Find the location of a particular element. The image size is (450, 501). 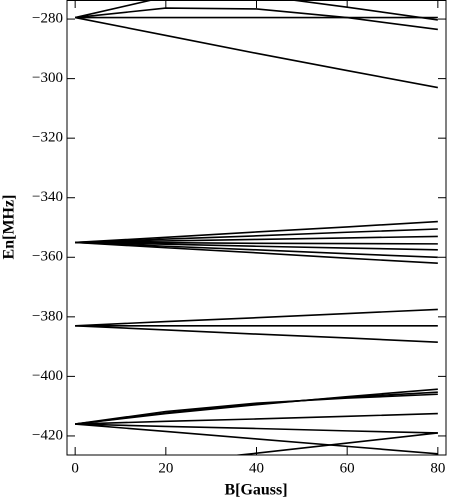

x-tick-label: 40 is located at coordinates (256, 468).